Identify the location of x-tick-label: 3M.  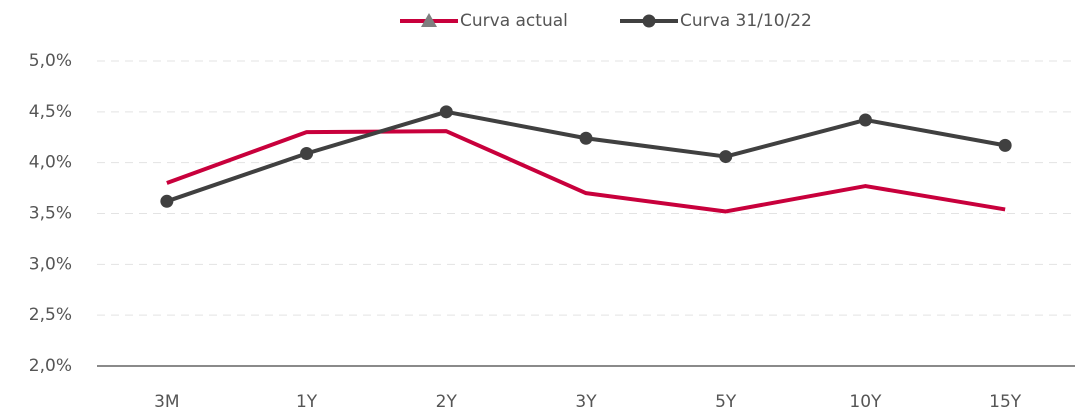
(166, 402).